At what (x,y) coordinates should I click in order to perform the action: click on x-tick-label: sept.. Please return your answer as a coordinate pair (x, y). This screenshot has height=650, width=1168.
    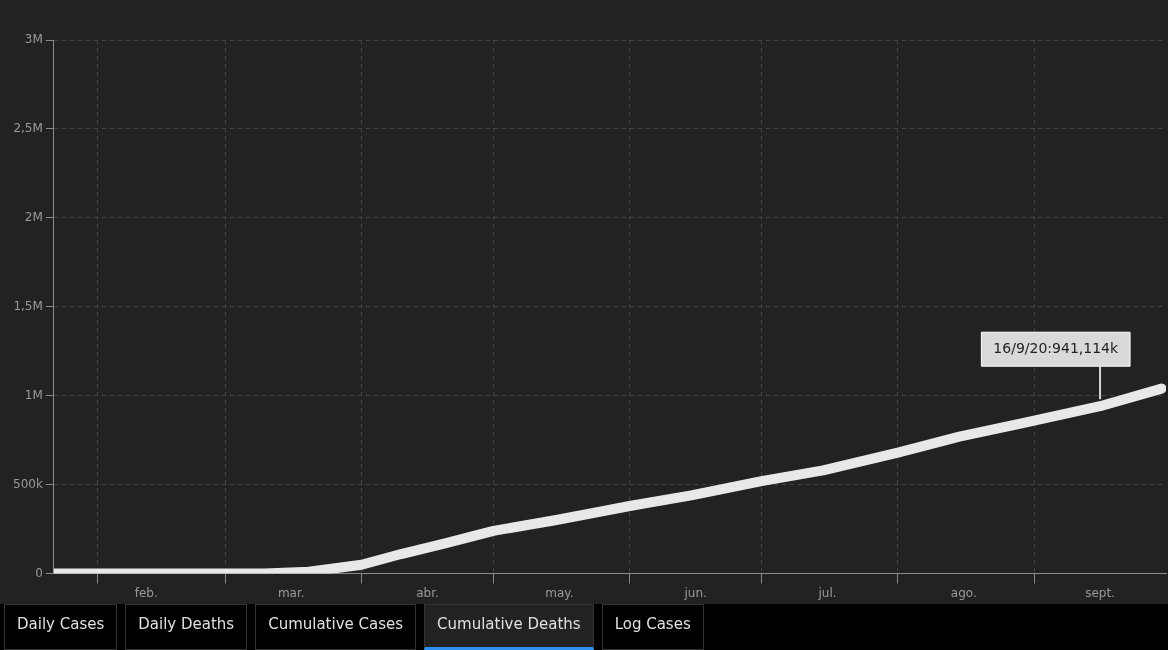
    Looking at the image, I should click on (1100, 592).